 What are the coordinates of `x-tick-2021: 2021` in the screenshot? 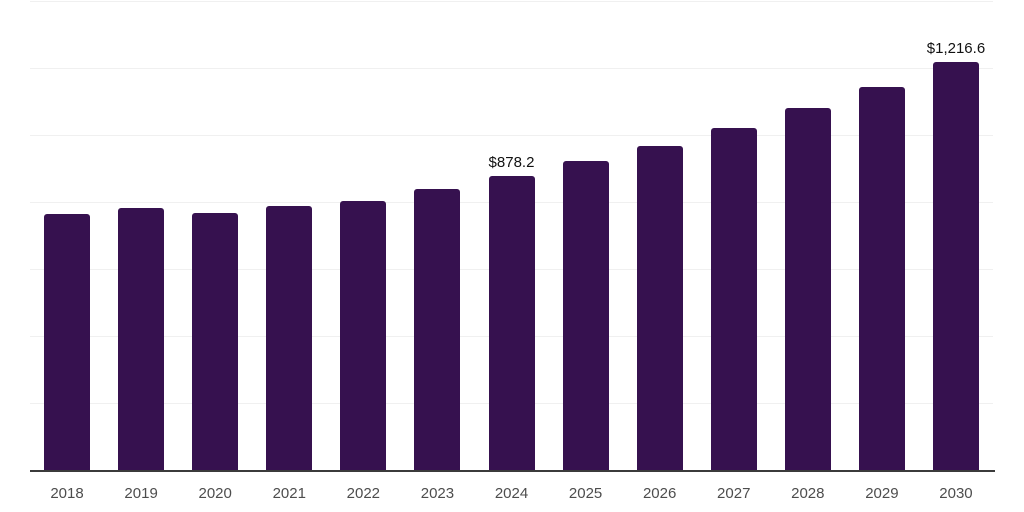 It's located at (289, 493).